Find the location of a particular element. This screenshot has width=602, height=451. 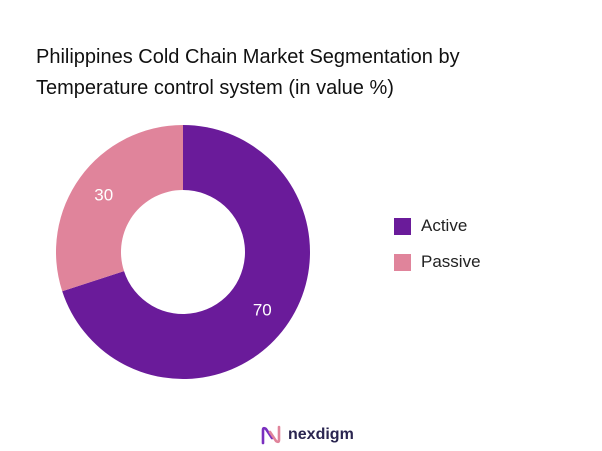

chart-legend: Active Passive is located at coordinates (437, 250).